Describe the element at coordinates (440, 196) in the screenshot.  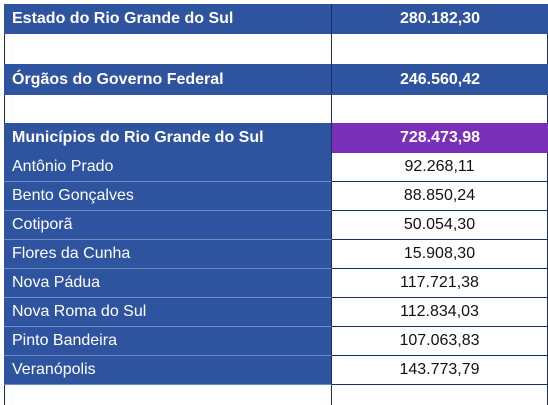
I see `municipality-value: 88.850,24` at that location.